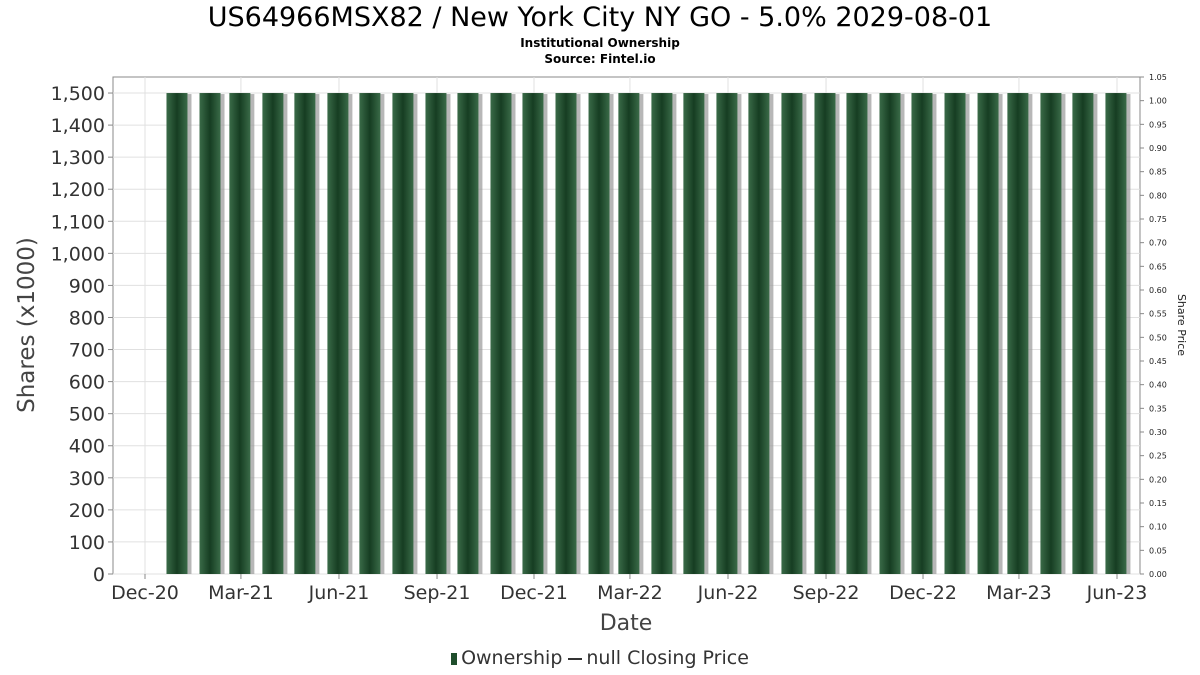 The image size is (1200, 675). Describe the element at coordinates (87, 543) in the screenshot. I see `y-tick-label: 100` at that location.